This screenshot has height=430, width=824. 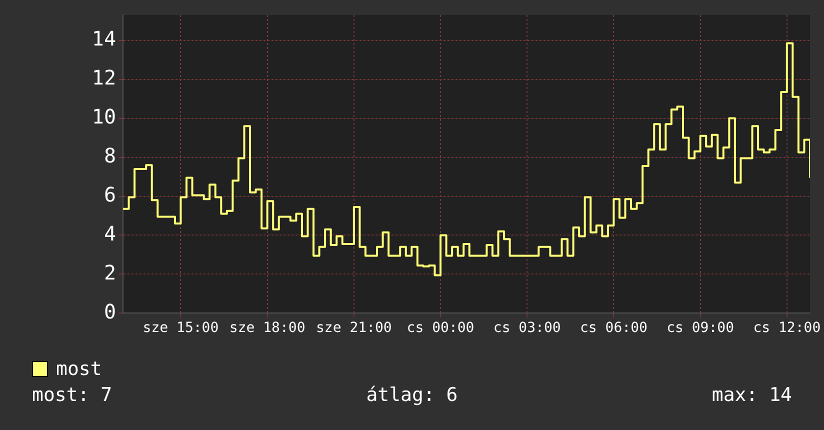 I want to click on y-tick-label: 14, so click(x=104, y=38).